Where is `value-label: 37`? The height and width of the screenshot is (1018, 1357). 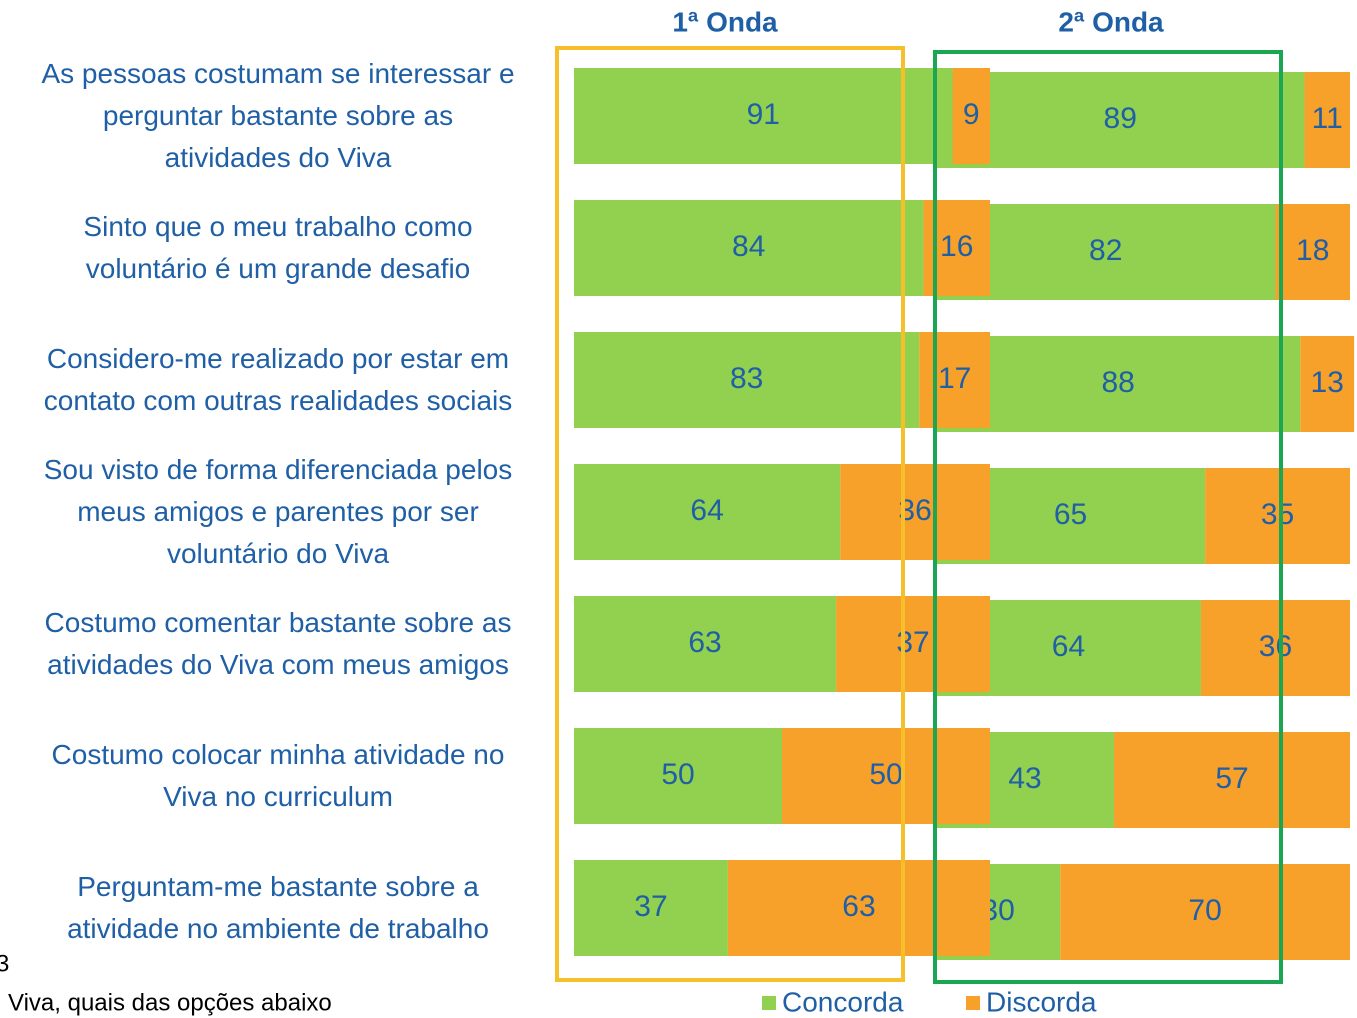
value-label: 37 is located at coordinates (650, 906).